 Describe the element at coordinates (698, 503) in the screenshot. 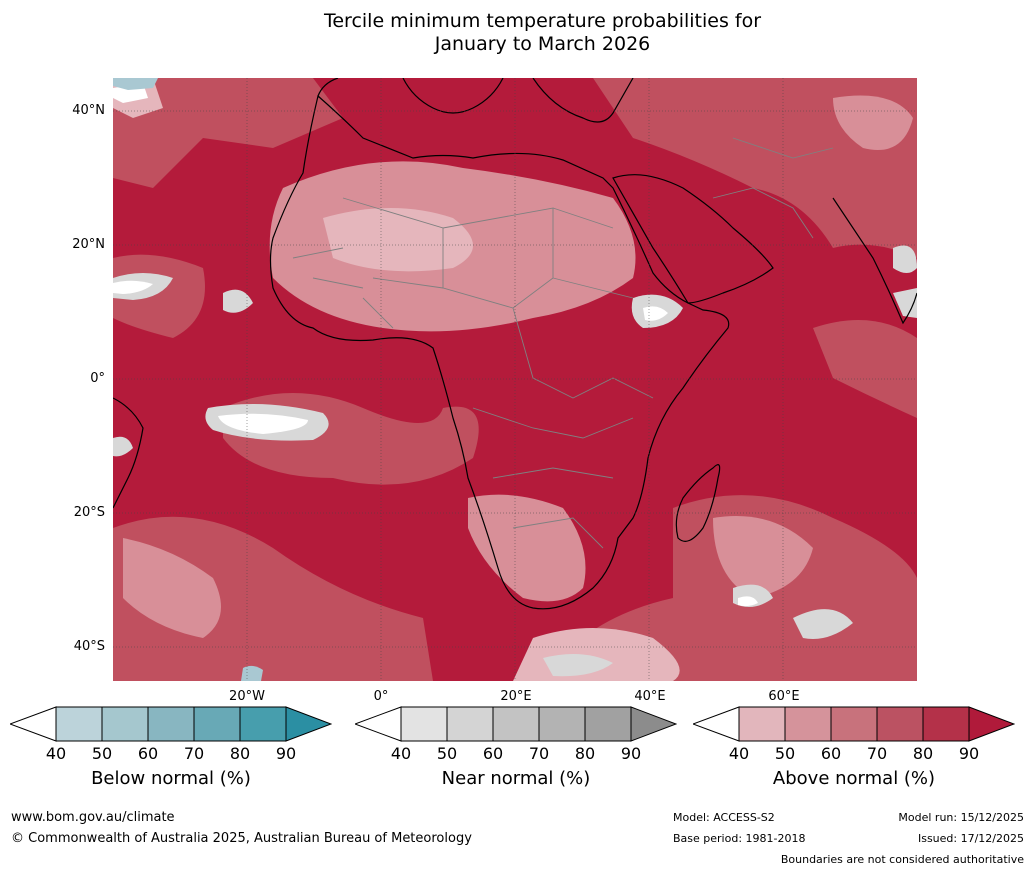

I see `madagascar-outline` at that location.